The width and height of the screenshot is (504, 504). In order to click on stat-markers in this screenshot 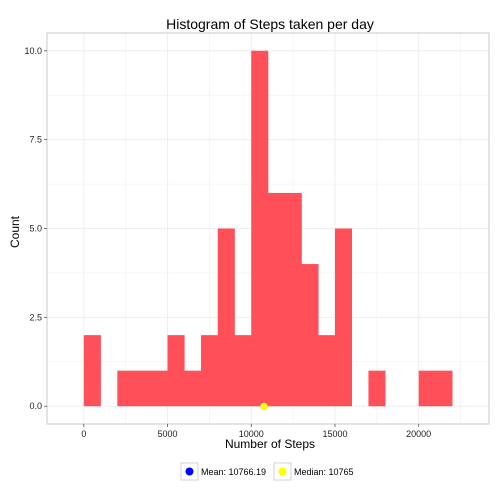, I will do `click(264, 406)`.